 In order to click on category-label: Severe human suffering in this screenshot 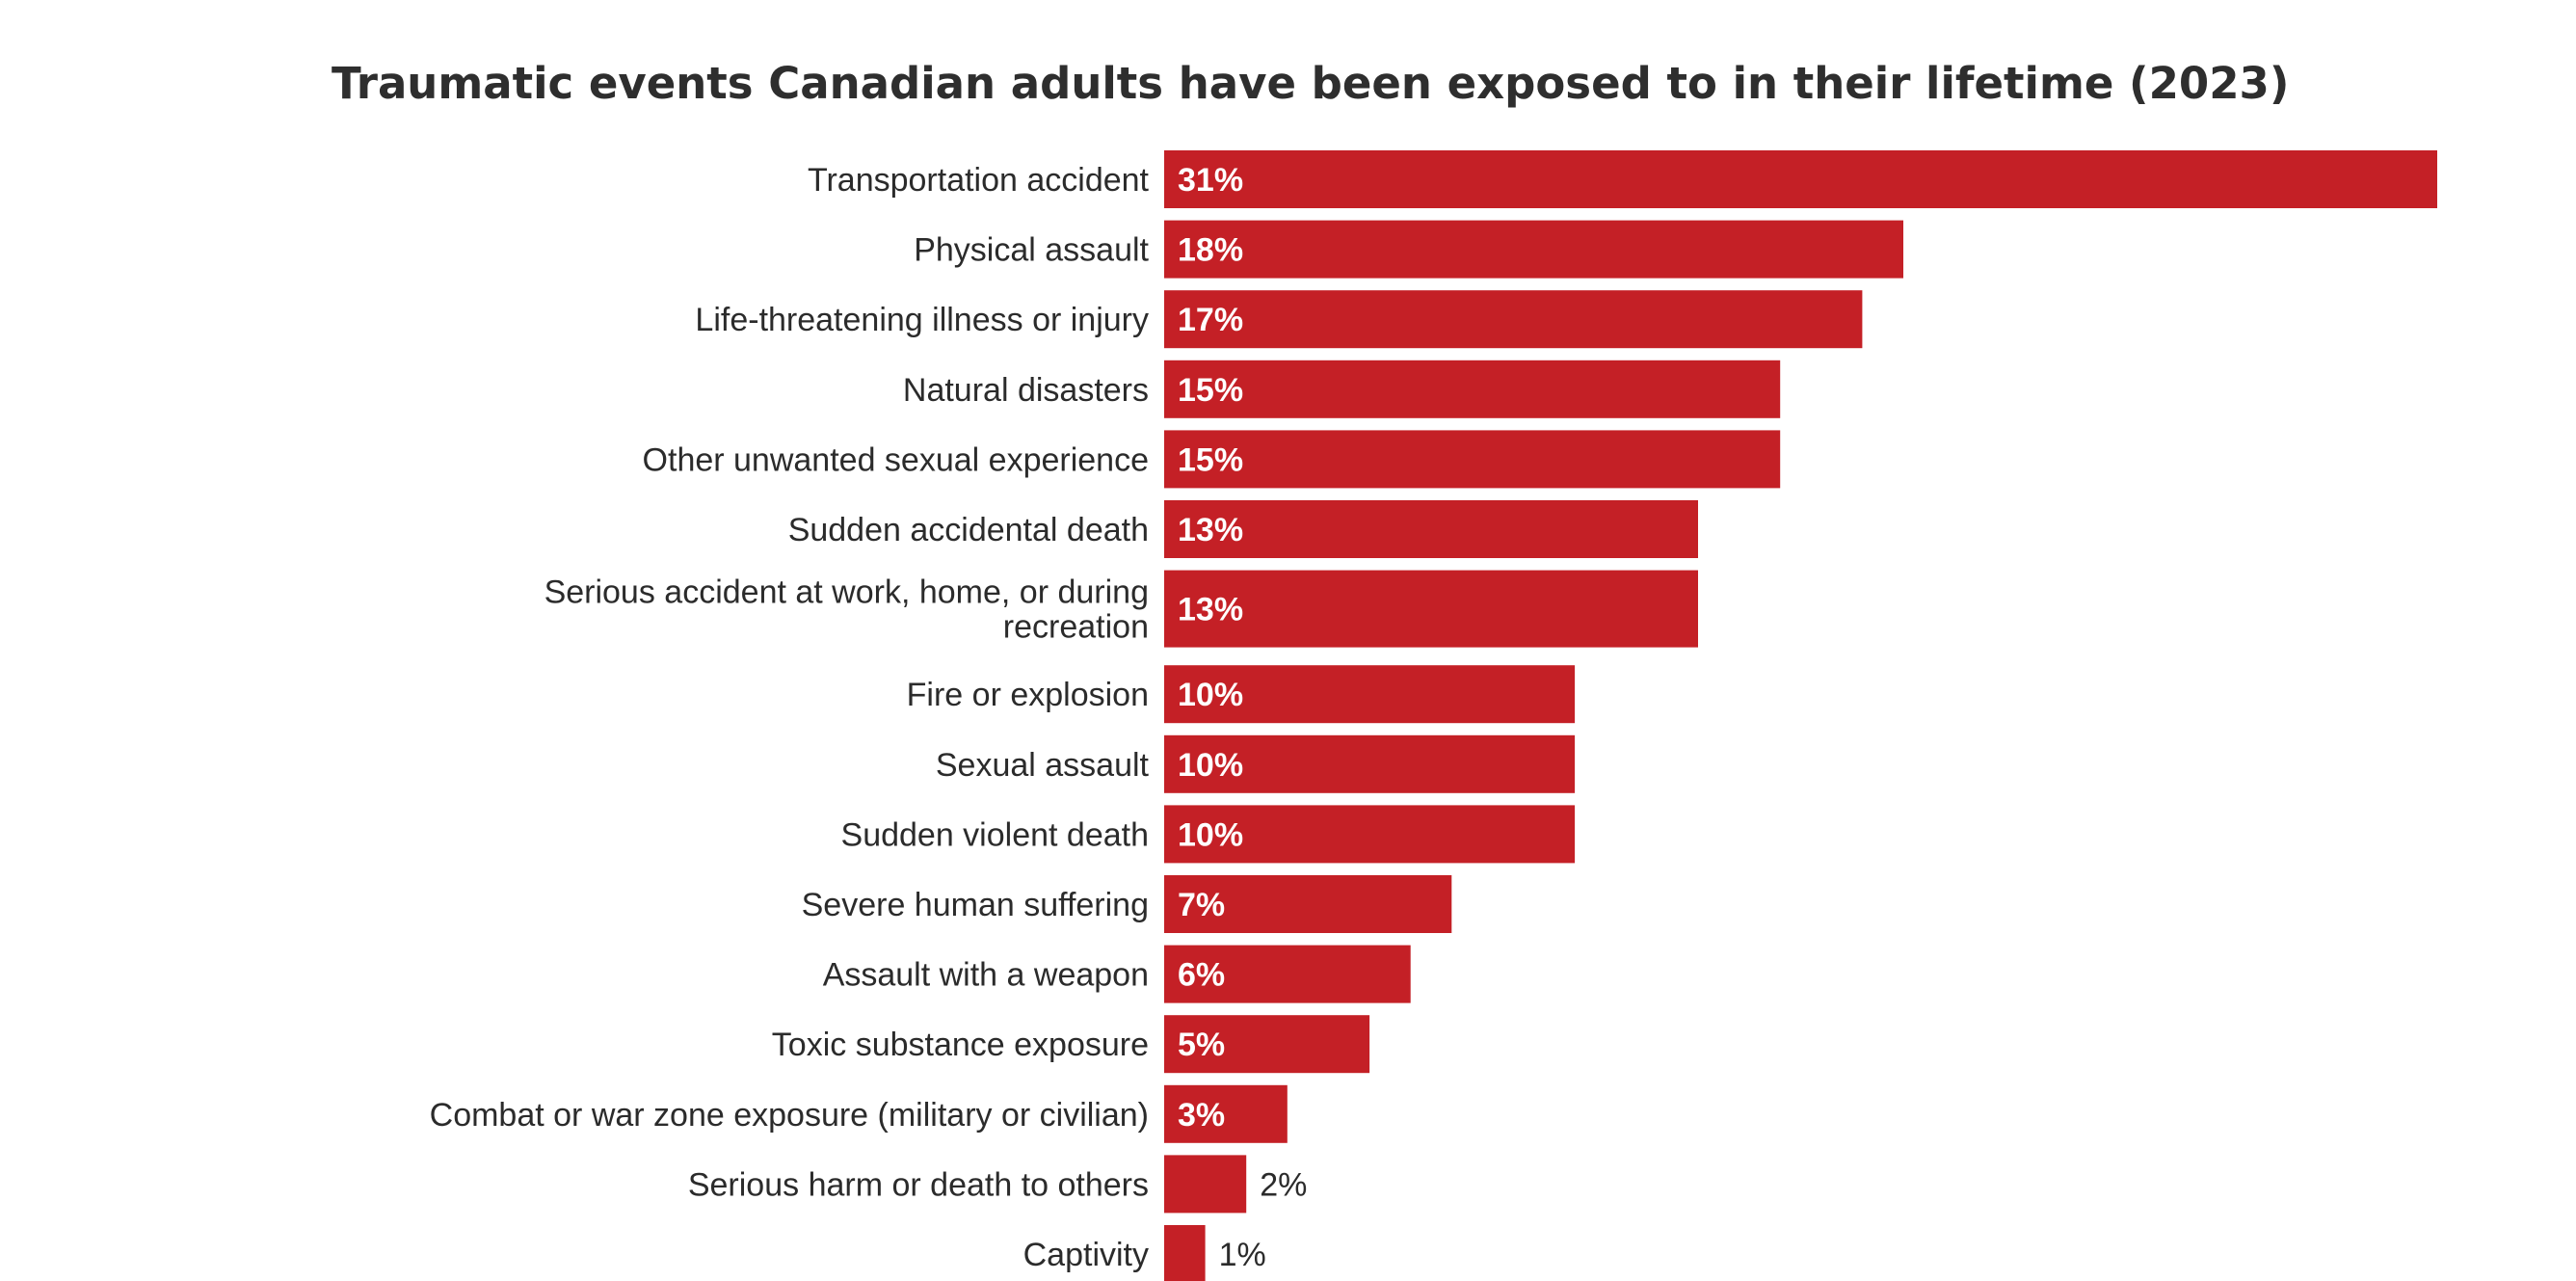, I will do `click(975, 905)`.